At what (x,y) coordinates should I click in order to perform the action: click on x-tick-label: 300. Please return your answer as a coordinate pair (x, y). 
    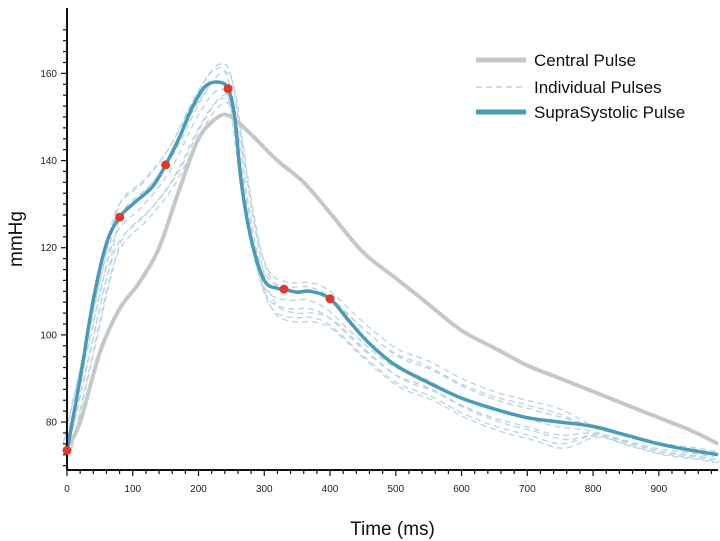
    Looking at the image, I should click on (264, 489).